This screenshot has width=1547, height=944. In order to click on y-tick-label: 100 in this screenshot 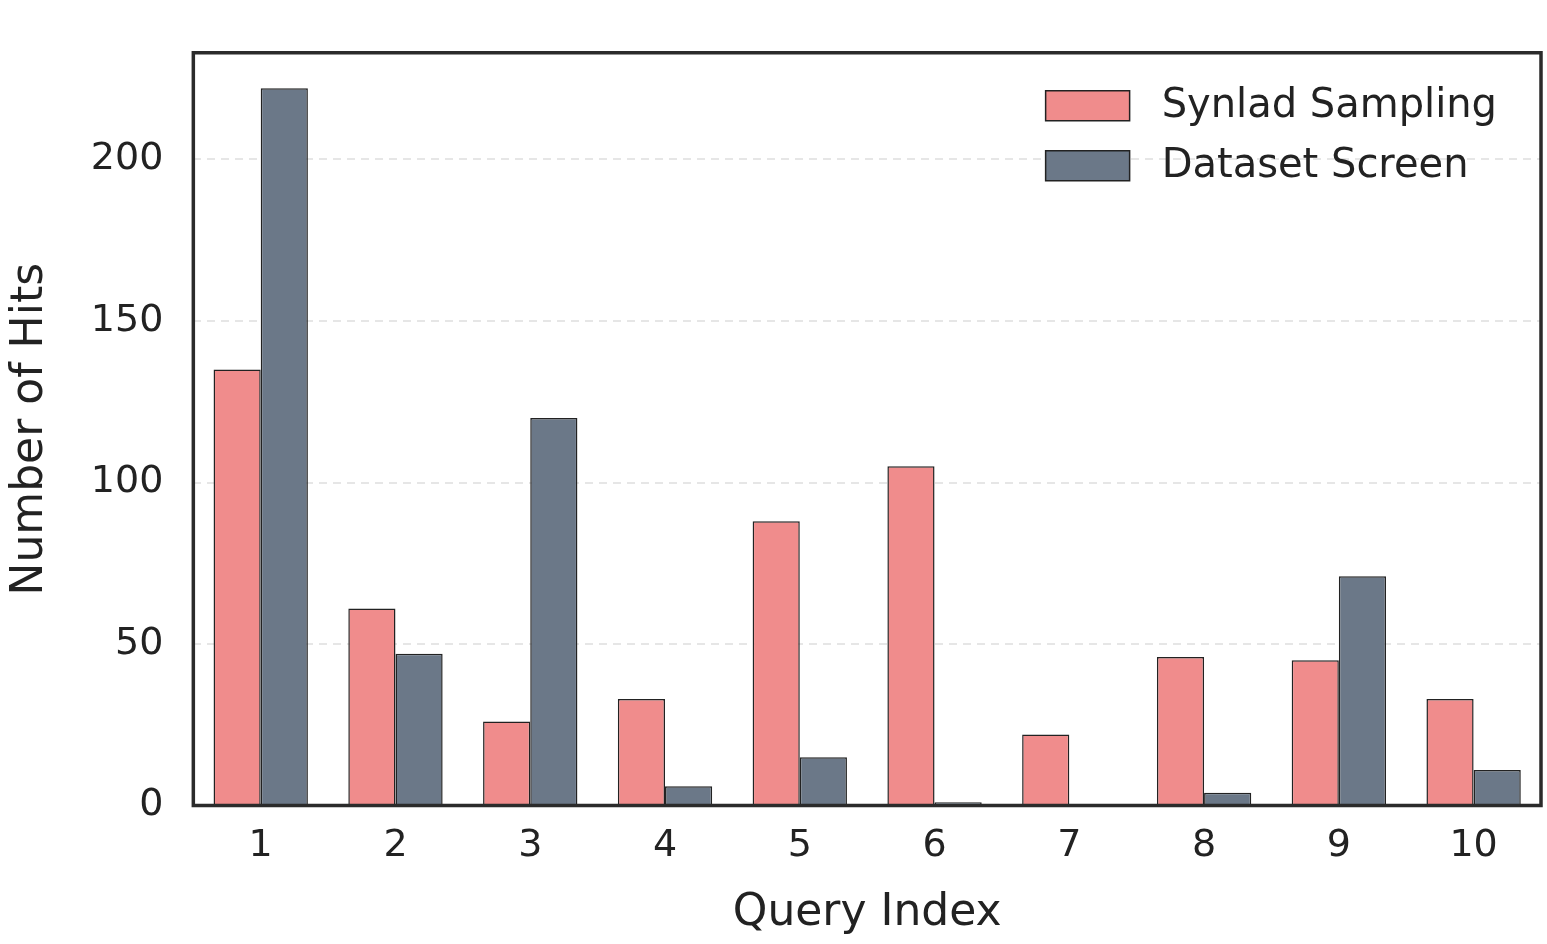, I will do `click(127, 479)`.